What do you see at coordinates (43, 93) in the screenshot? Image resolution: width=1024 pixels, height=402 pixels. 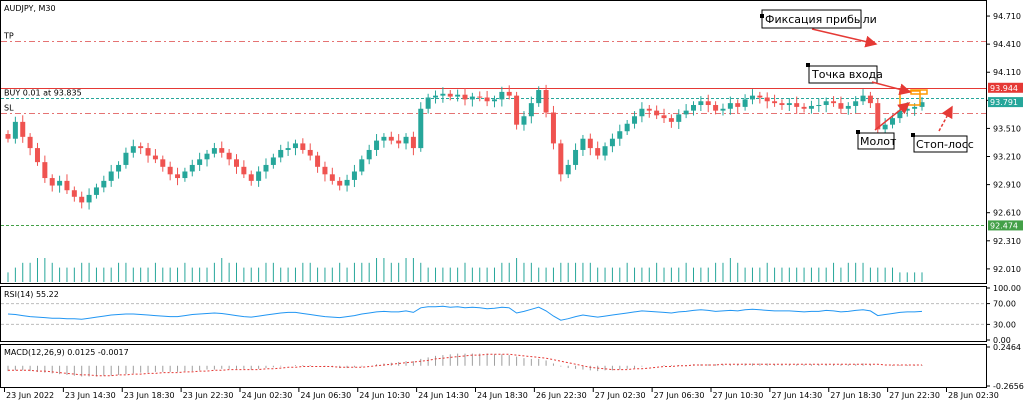 I see `buy-order-label: BUY 0.01 at 93.835` at bounding box center [43, 93].